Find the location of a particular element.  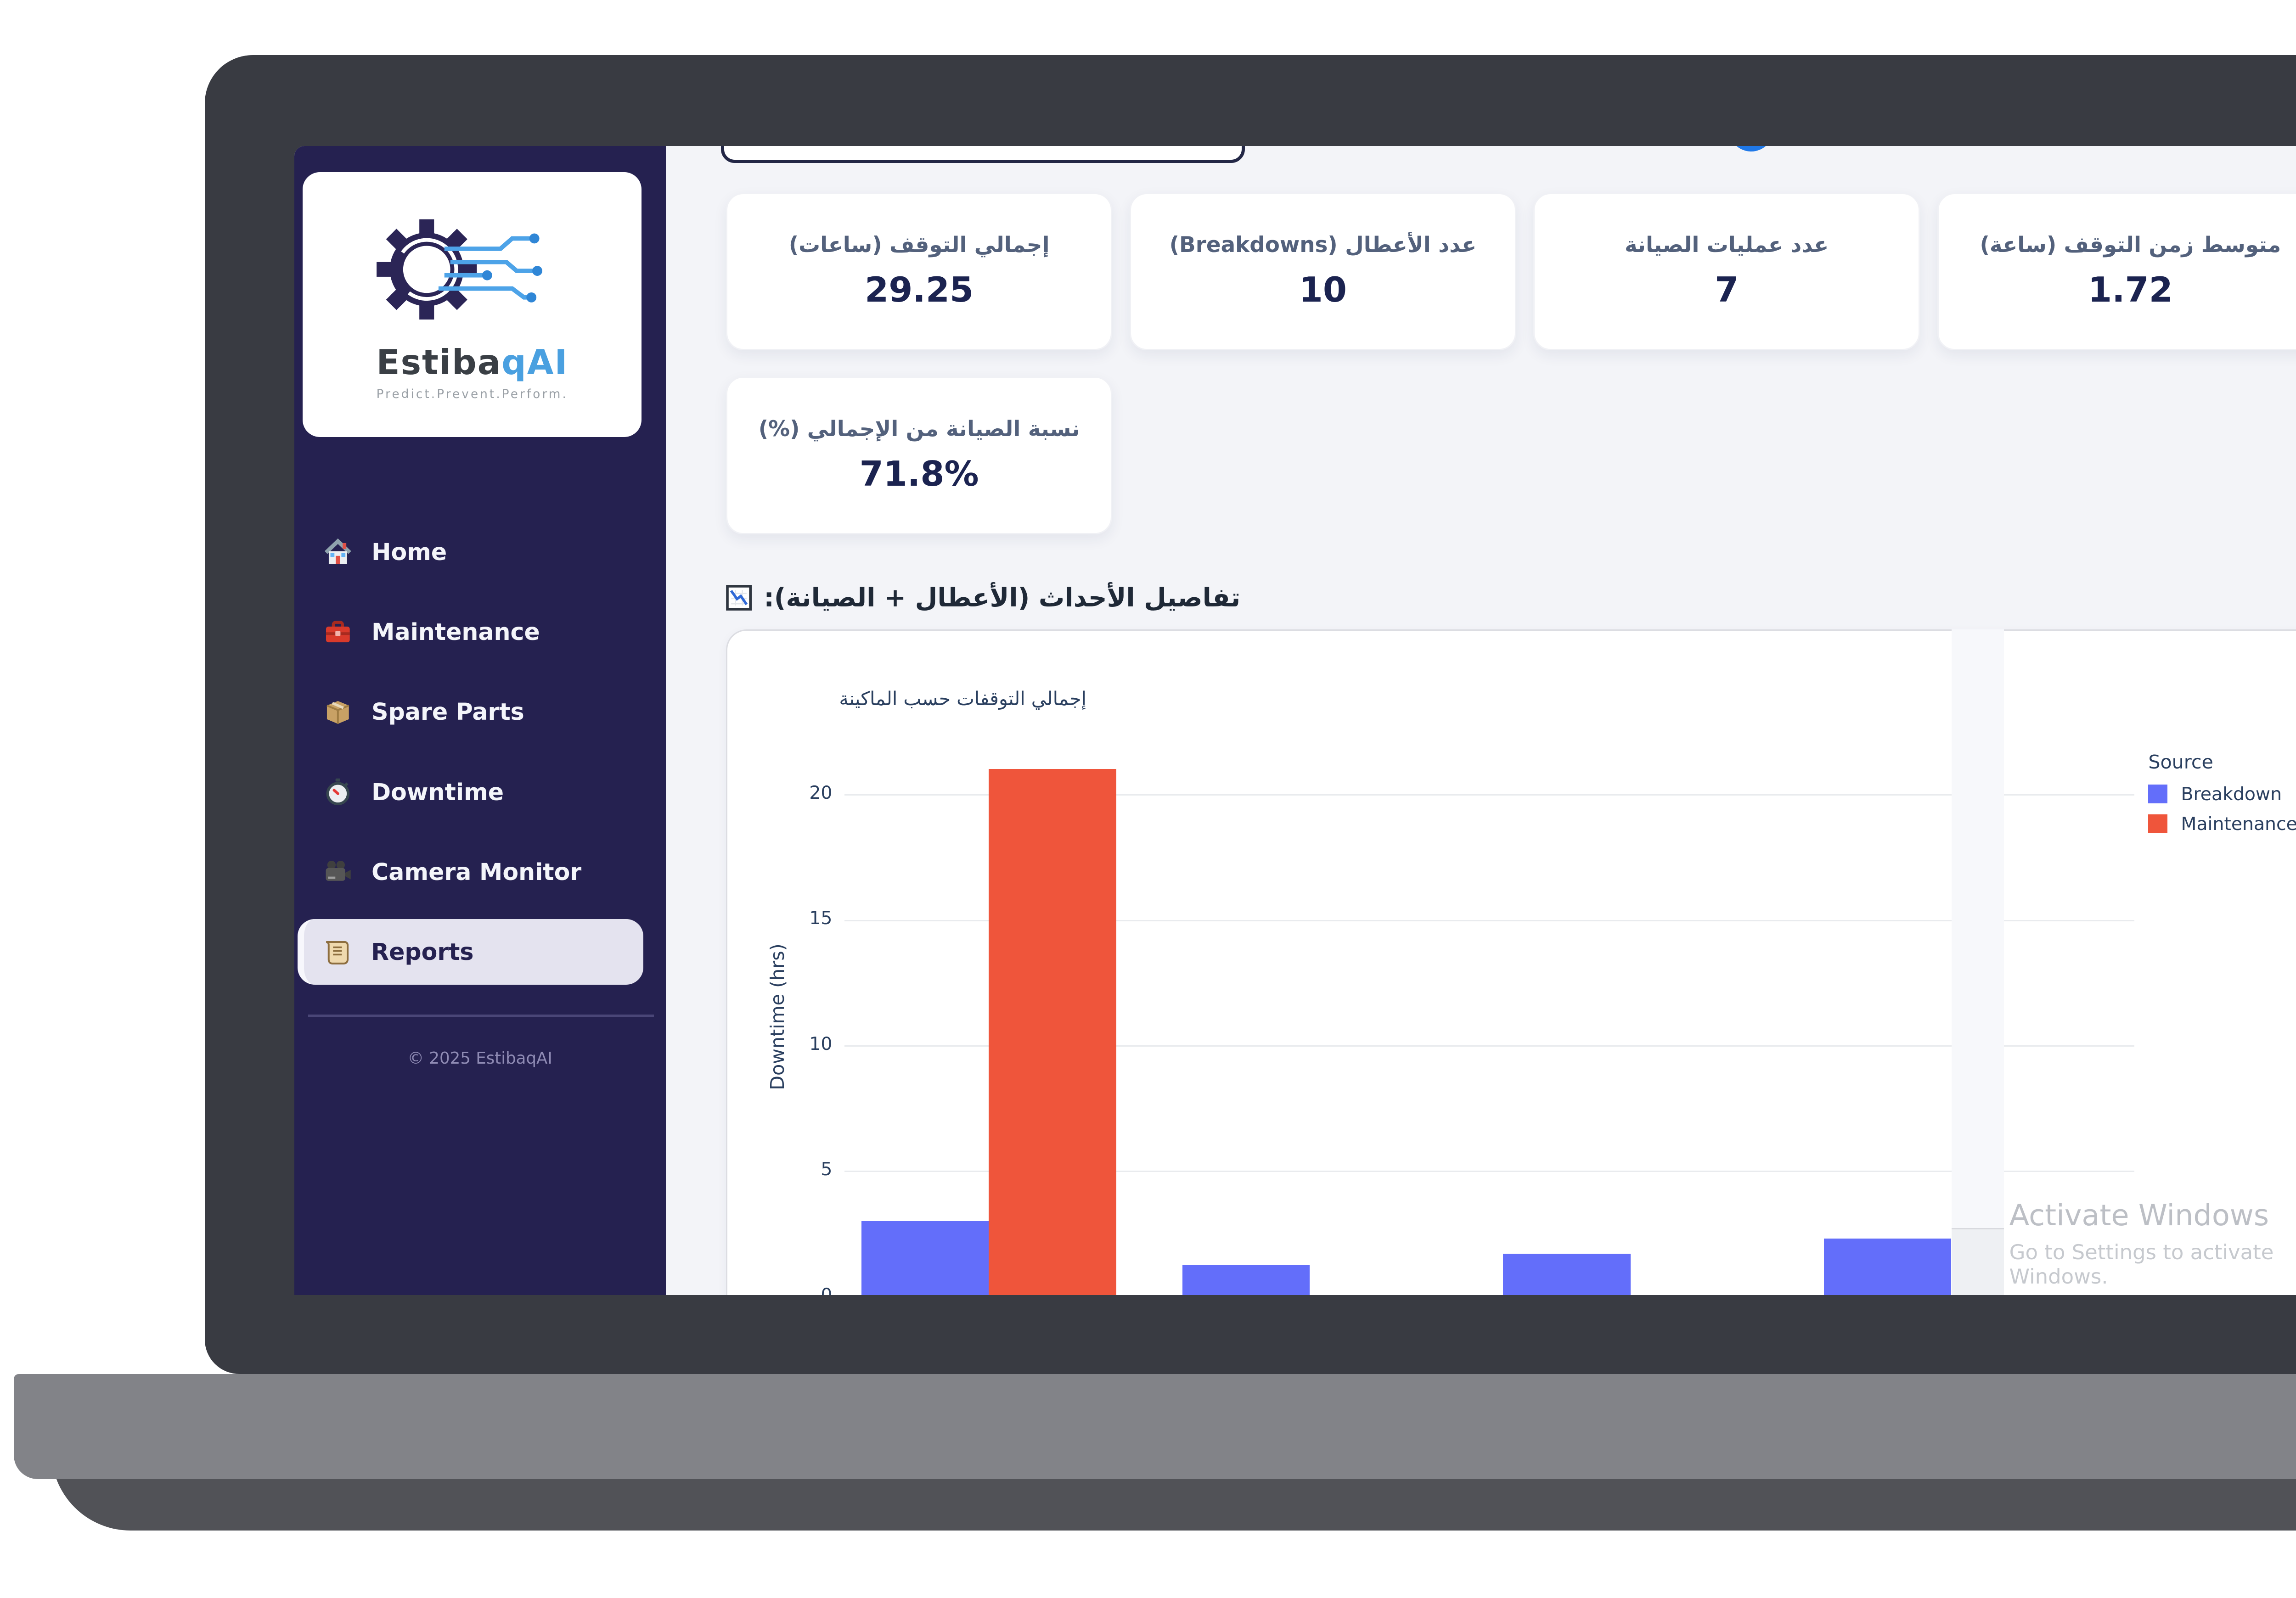

logo-card: EstibaqAI Predict.Prevent.Perform. is located at coordinates (472, 304).